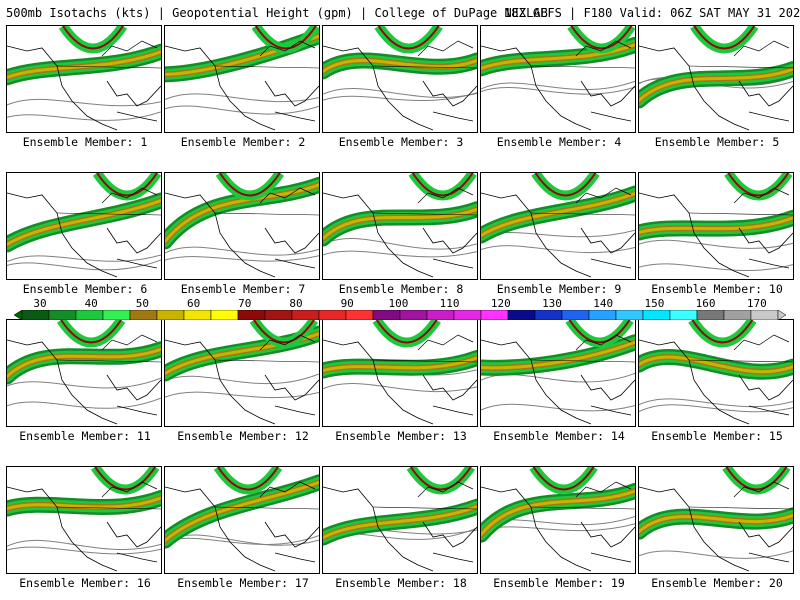 The image size is (800, 600). Describe the element at coordinates (449, 303) in the screenshot. I see `colorbar-tick-label: 110` at that location.